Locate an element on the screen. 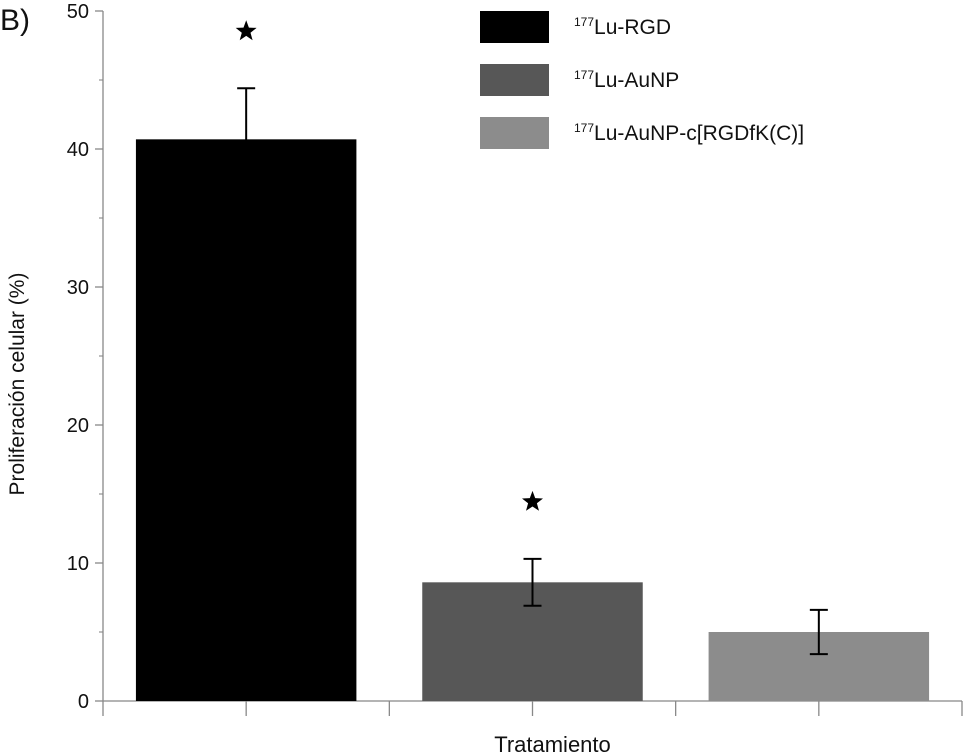  y-tick-label: 30 is located at coordinates (78, 288).